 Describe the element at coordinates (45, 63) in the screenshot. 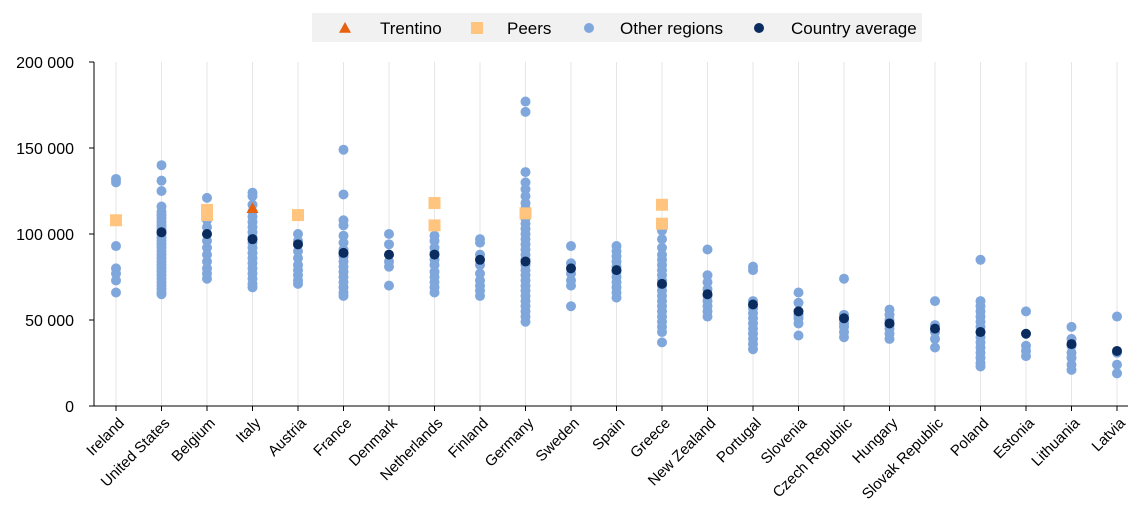

I see `y-tick-label: 200 000` at that location.